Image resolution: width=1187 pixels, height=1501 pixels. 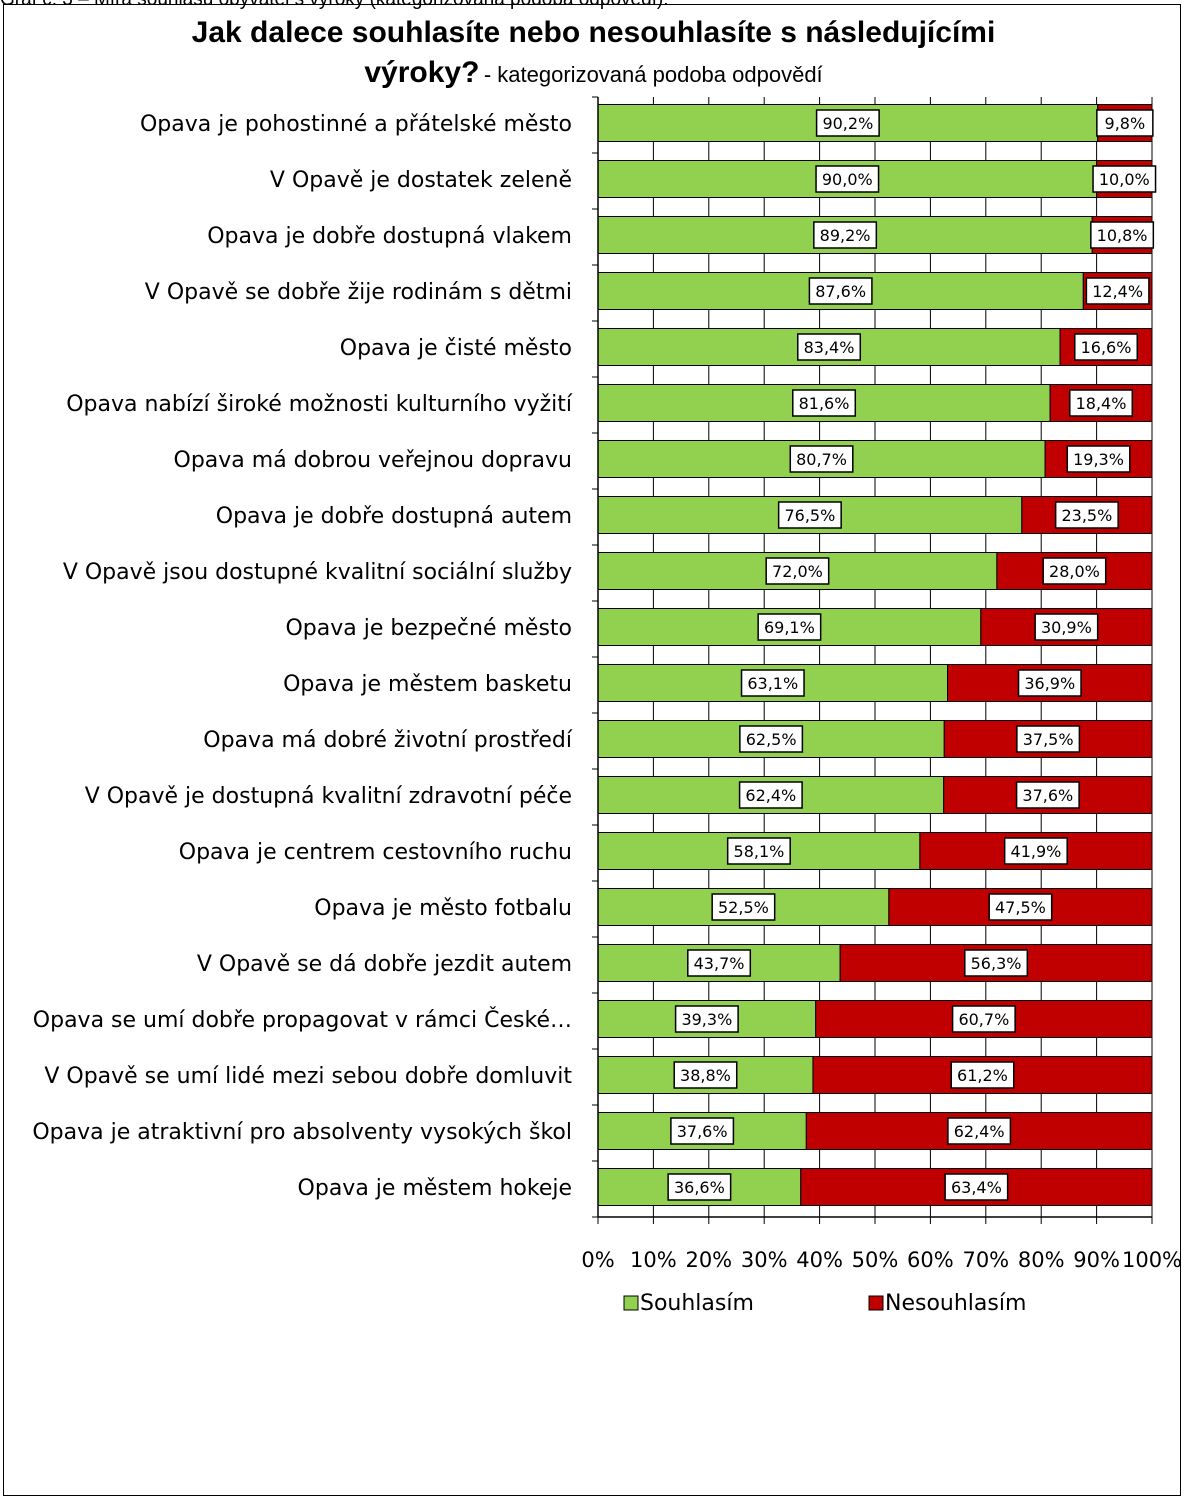 I want to click on data-label: 36,9%, so click(x=1049, y=683).